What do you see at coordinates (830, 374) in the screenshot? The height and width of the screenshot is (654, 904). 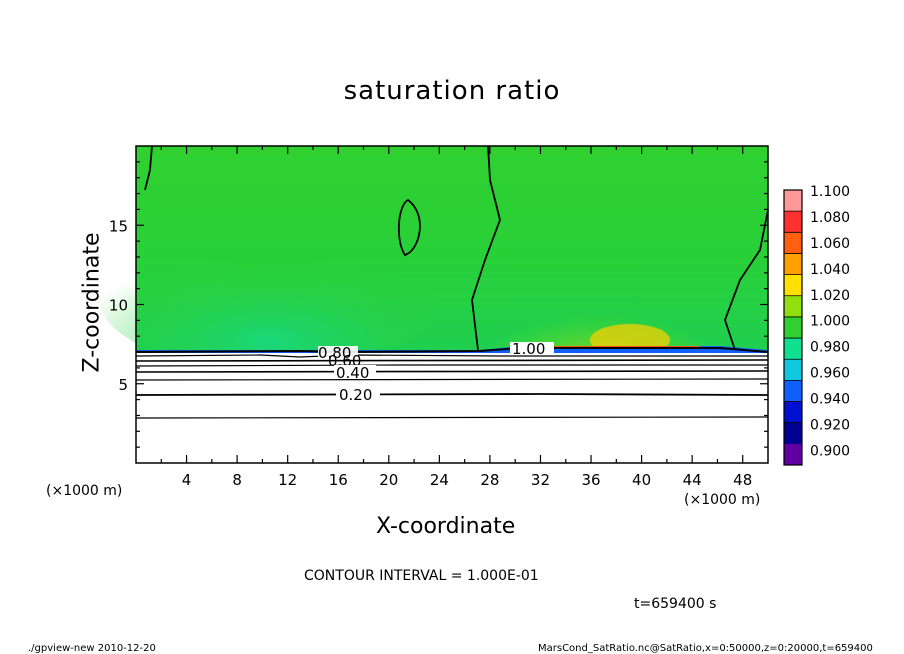 I see `colorbar-label: 0.960` at bounding box center [830, 374].